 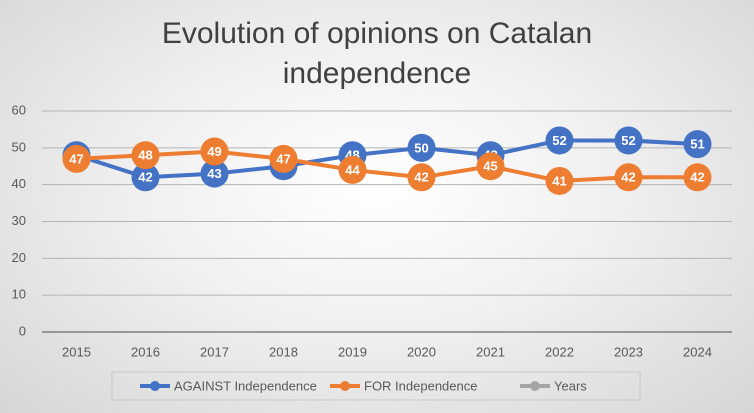 I want to click on x-tick-label: 2016, so click(x=145, y=351).